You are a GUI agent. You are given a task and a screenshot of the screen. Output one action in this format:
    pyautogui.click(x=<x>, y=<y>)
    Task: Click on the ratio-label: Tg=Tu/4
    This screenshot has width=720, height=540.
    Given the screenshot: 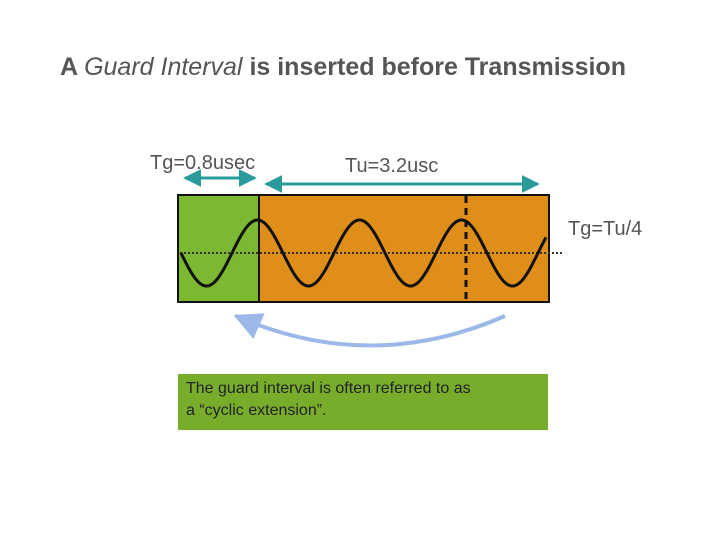 What is the action you would take?
    pyautogui.click(x=605, y=229)
    